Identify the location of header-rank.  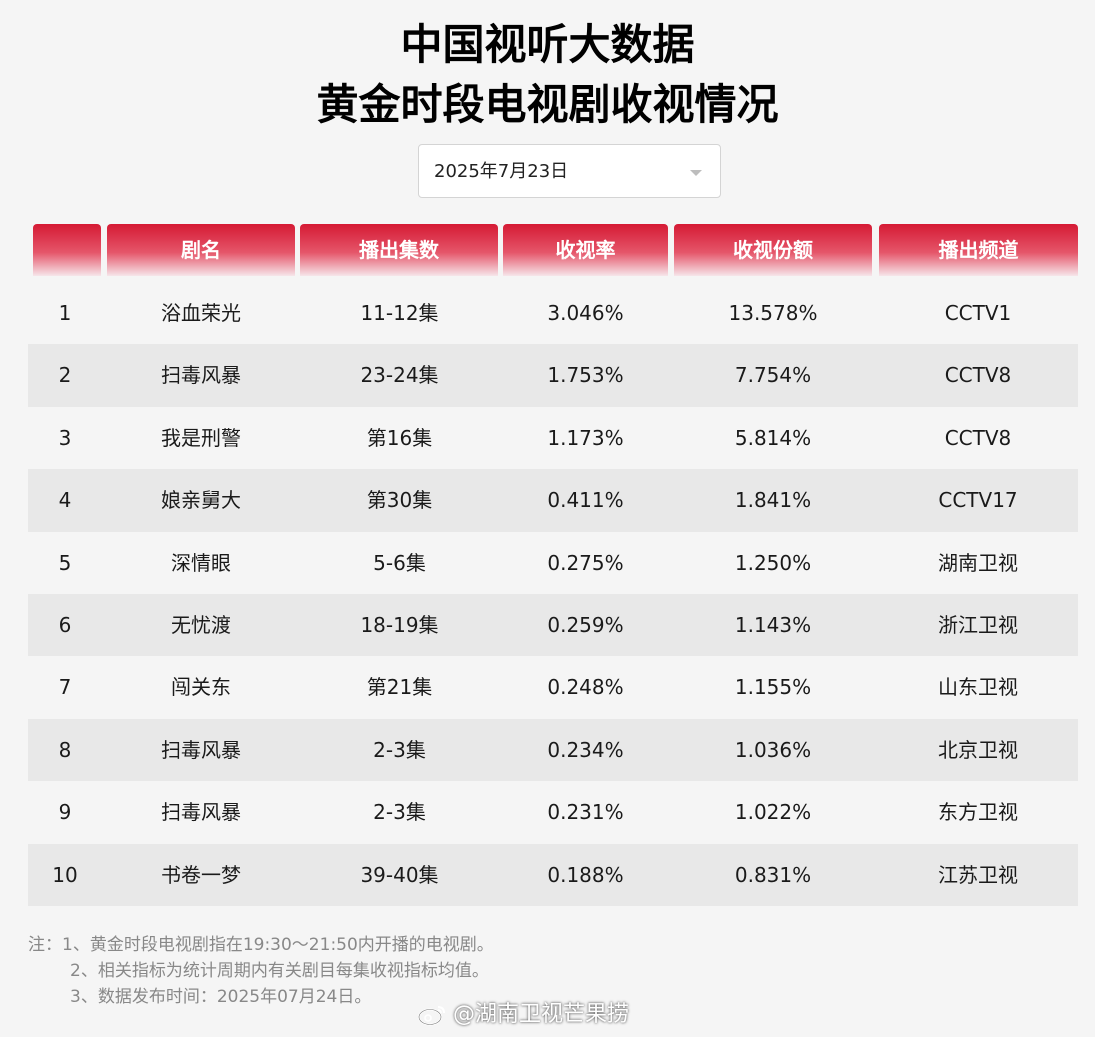
(67, 250).